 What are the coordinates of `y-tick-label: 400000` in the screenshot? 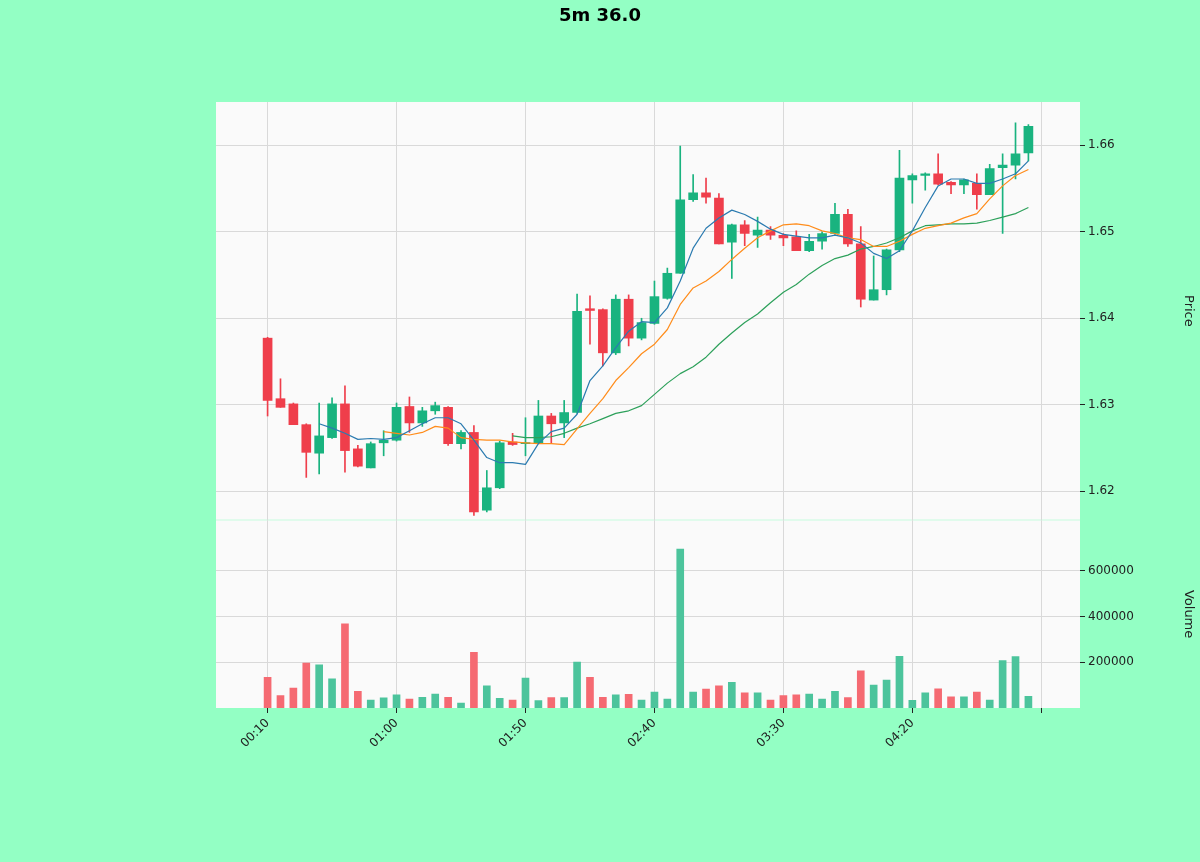 It's located at (1111, 615).